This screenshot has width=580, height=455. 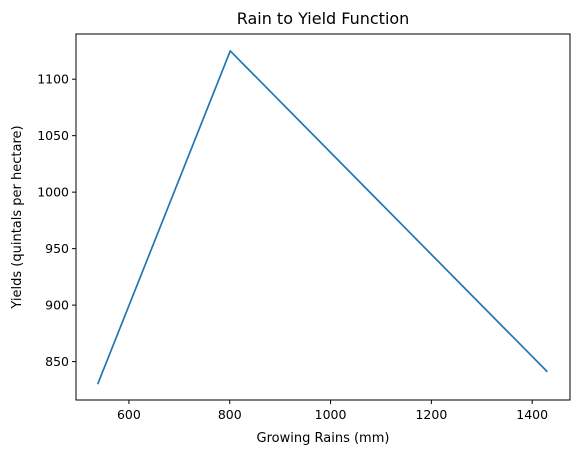 What do you see at coordinates (431, 414) in the screenshot?
I see `x-tick-label: 1200` at bounding box center [431, 414].